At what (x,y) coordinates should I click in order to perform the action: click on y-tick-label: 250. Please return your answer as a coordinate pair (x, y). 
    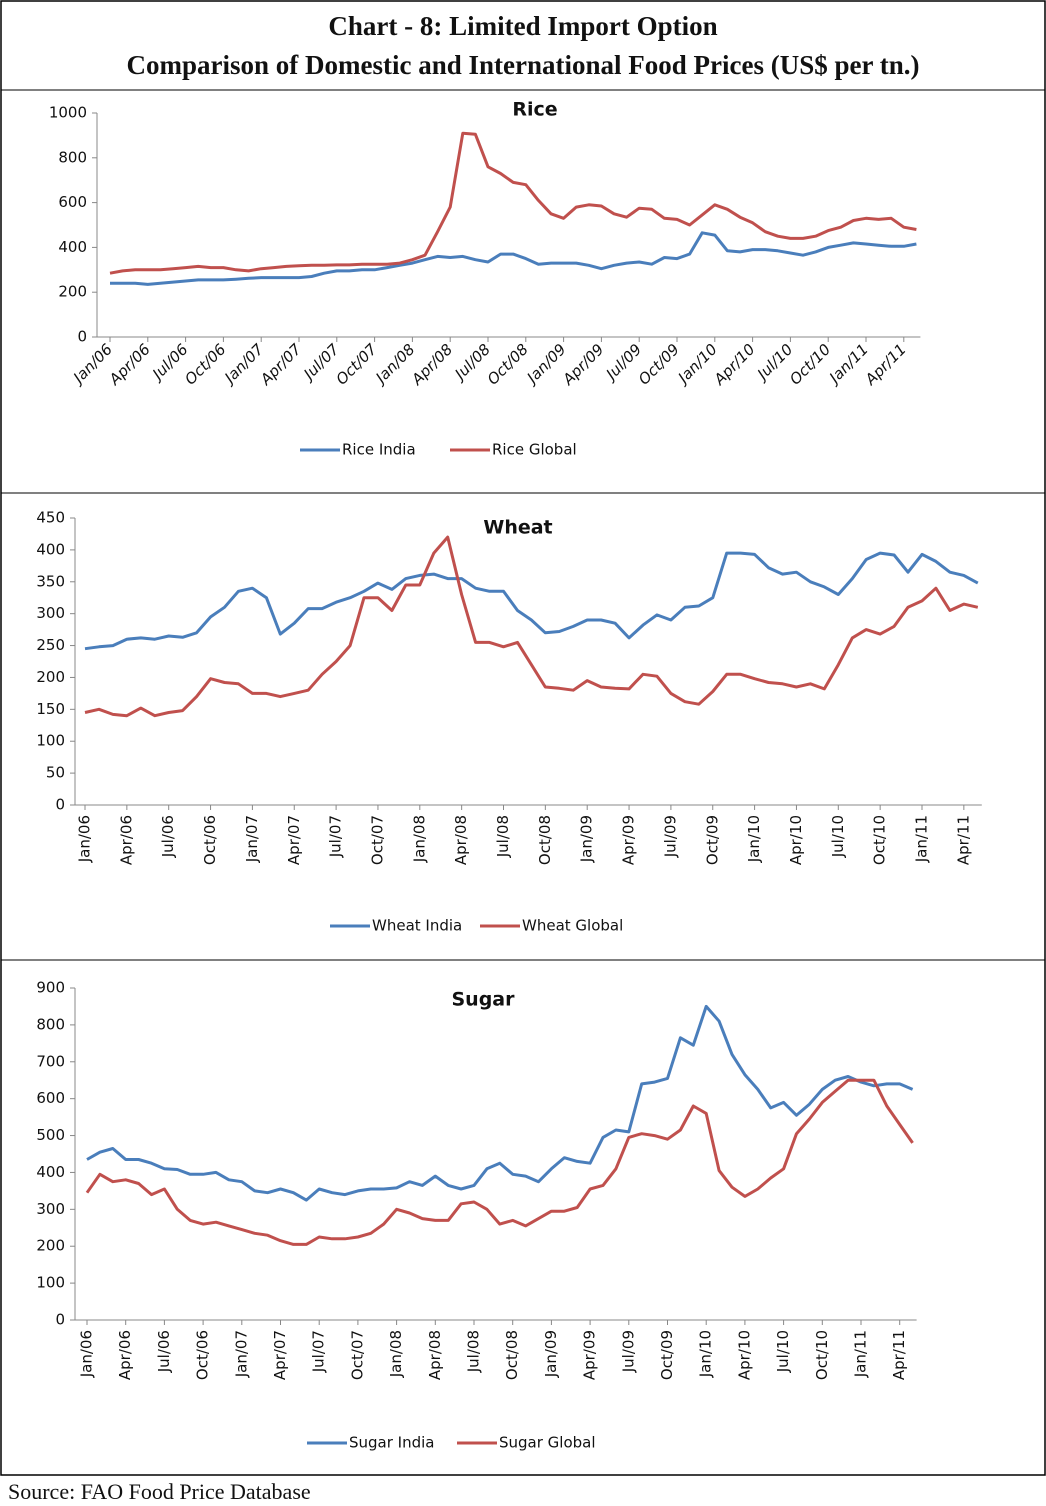
    Looking at the image, I should click on (50, 645).